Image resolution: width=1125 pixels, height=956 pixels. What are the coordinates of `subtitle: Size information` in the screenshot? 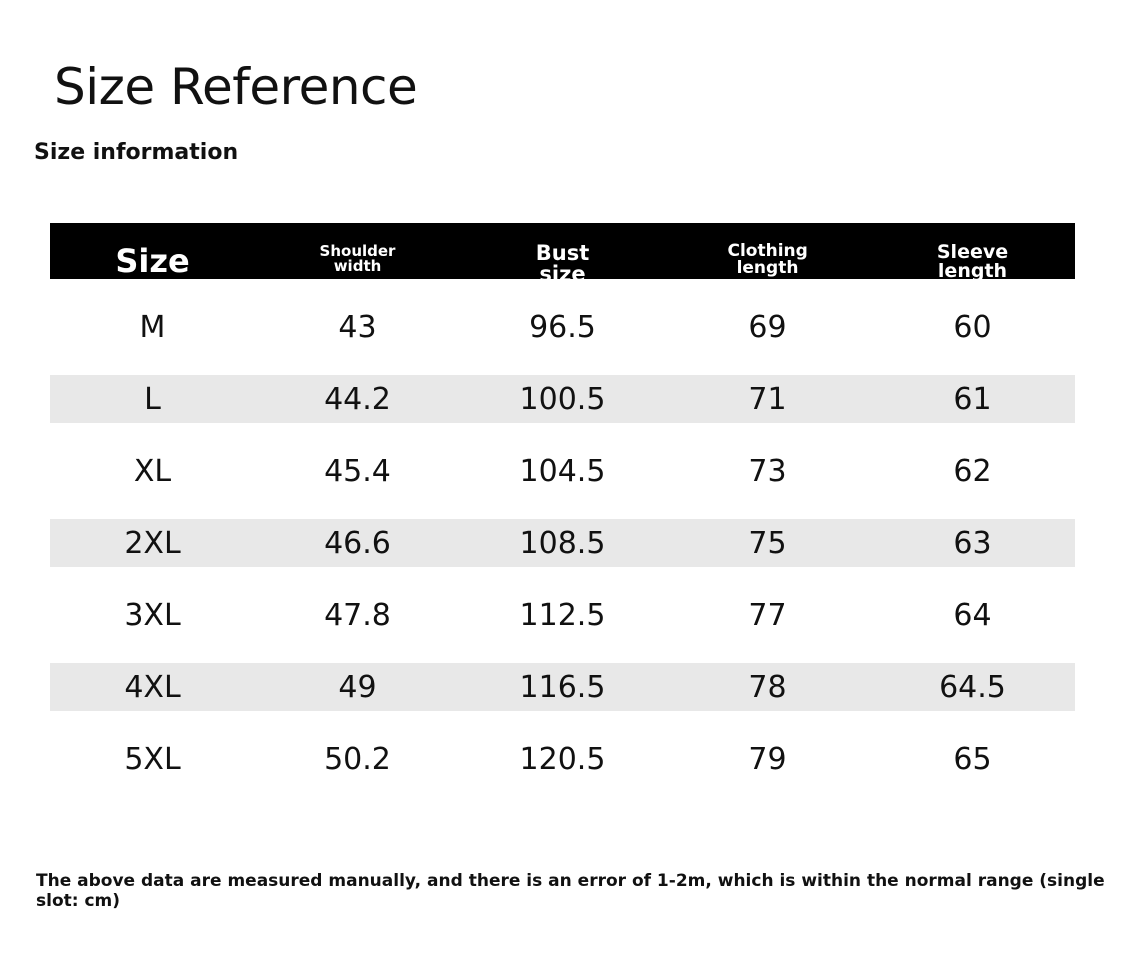 It's located at (136, 152).